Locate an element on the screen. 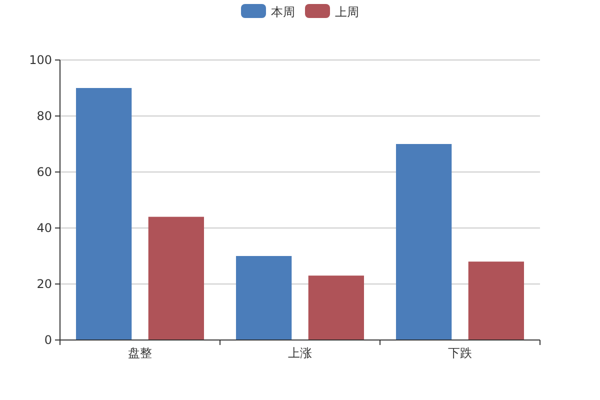  x-tick-label: 下跌 is located at coordinates (460, 353).